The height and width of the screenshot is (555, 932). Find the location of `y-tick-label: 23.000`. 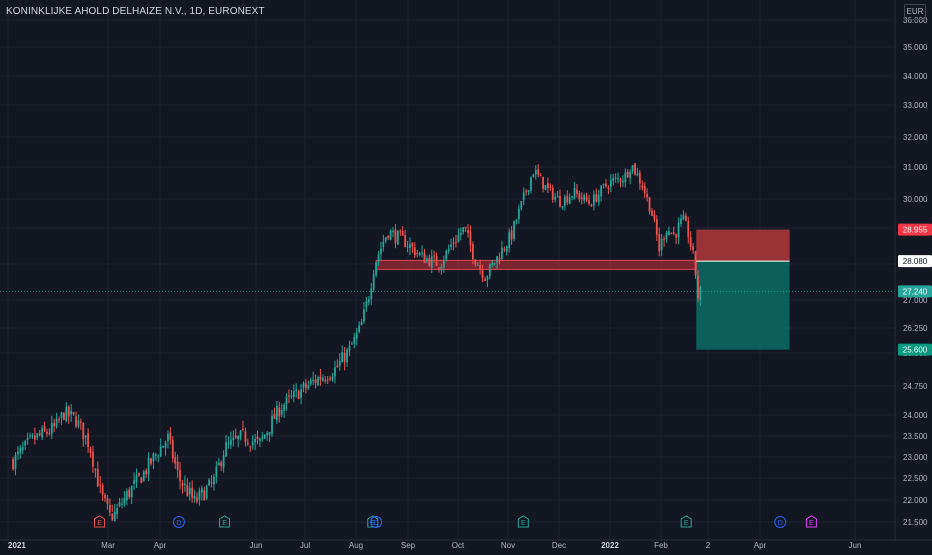

y-tick-label: 23.000 is located at coordinates (915, 457).